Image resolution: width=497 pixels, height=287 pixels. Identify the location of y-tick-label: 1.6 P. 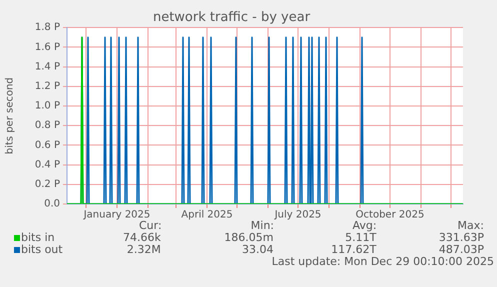
(47, 47).